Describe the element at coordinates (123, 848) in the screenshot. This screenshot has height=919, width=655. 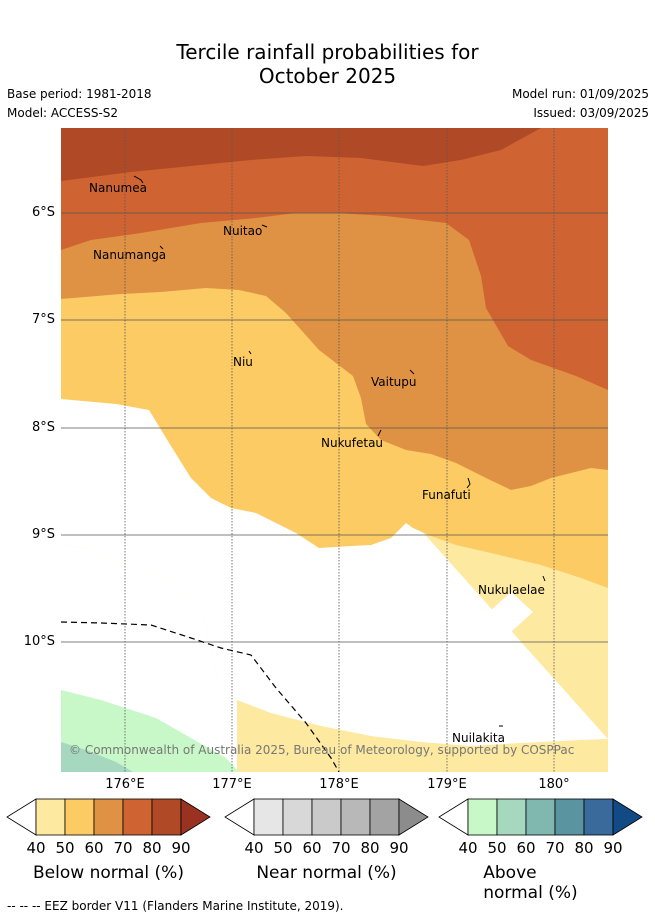
I see `below-colorbar-tick: 70` at that location.